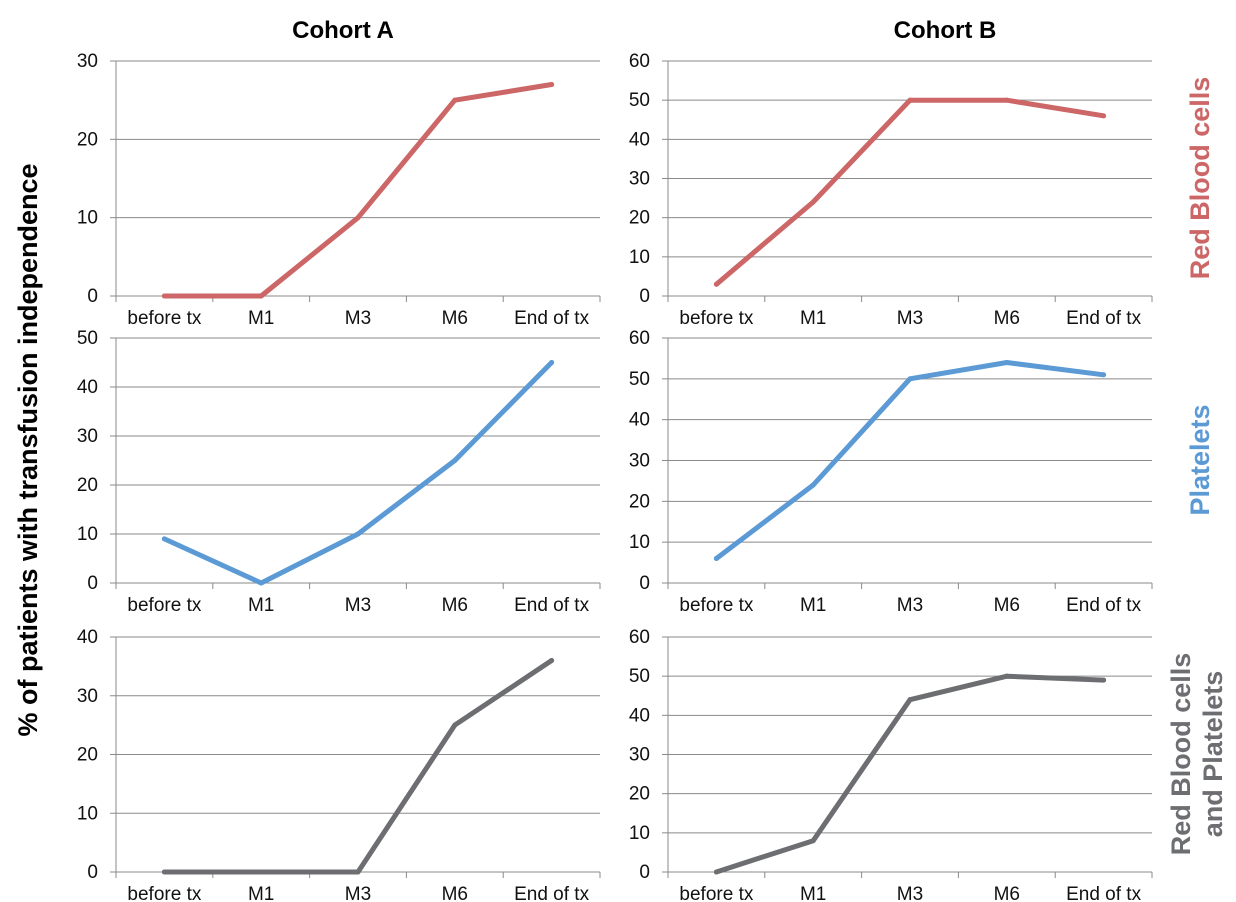 This screenshot has width=1236, height=902. Describe the element at coordinates (891, 472) in the screenshot. I see `panel-cohort-b-platelets: 0 10 20 30 40 50 60 before tx M1 M3 M6 End of tx` at that location.